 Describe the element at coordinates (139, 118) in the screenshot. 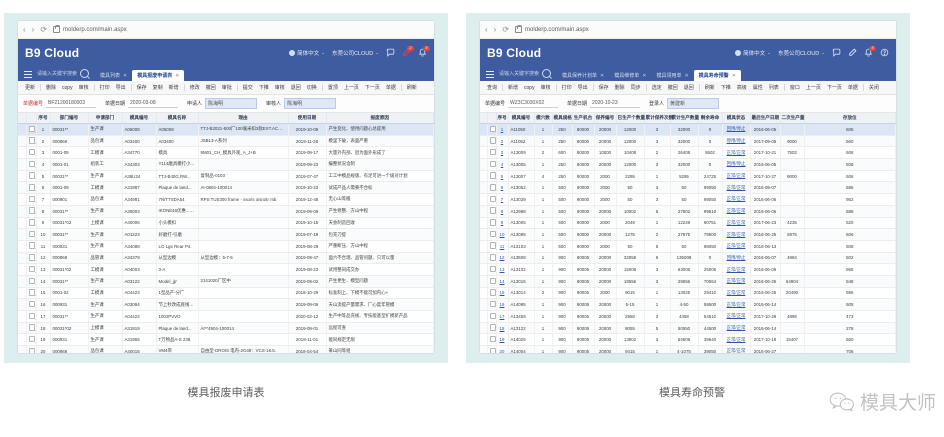

I see `col-mold-no: 模具编号` at that location.